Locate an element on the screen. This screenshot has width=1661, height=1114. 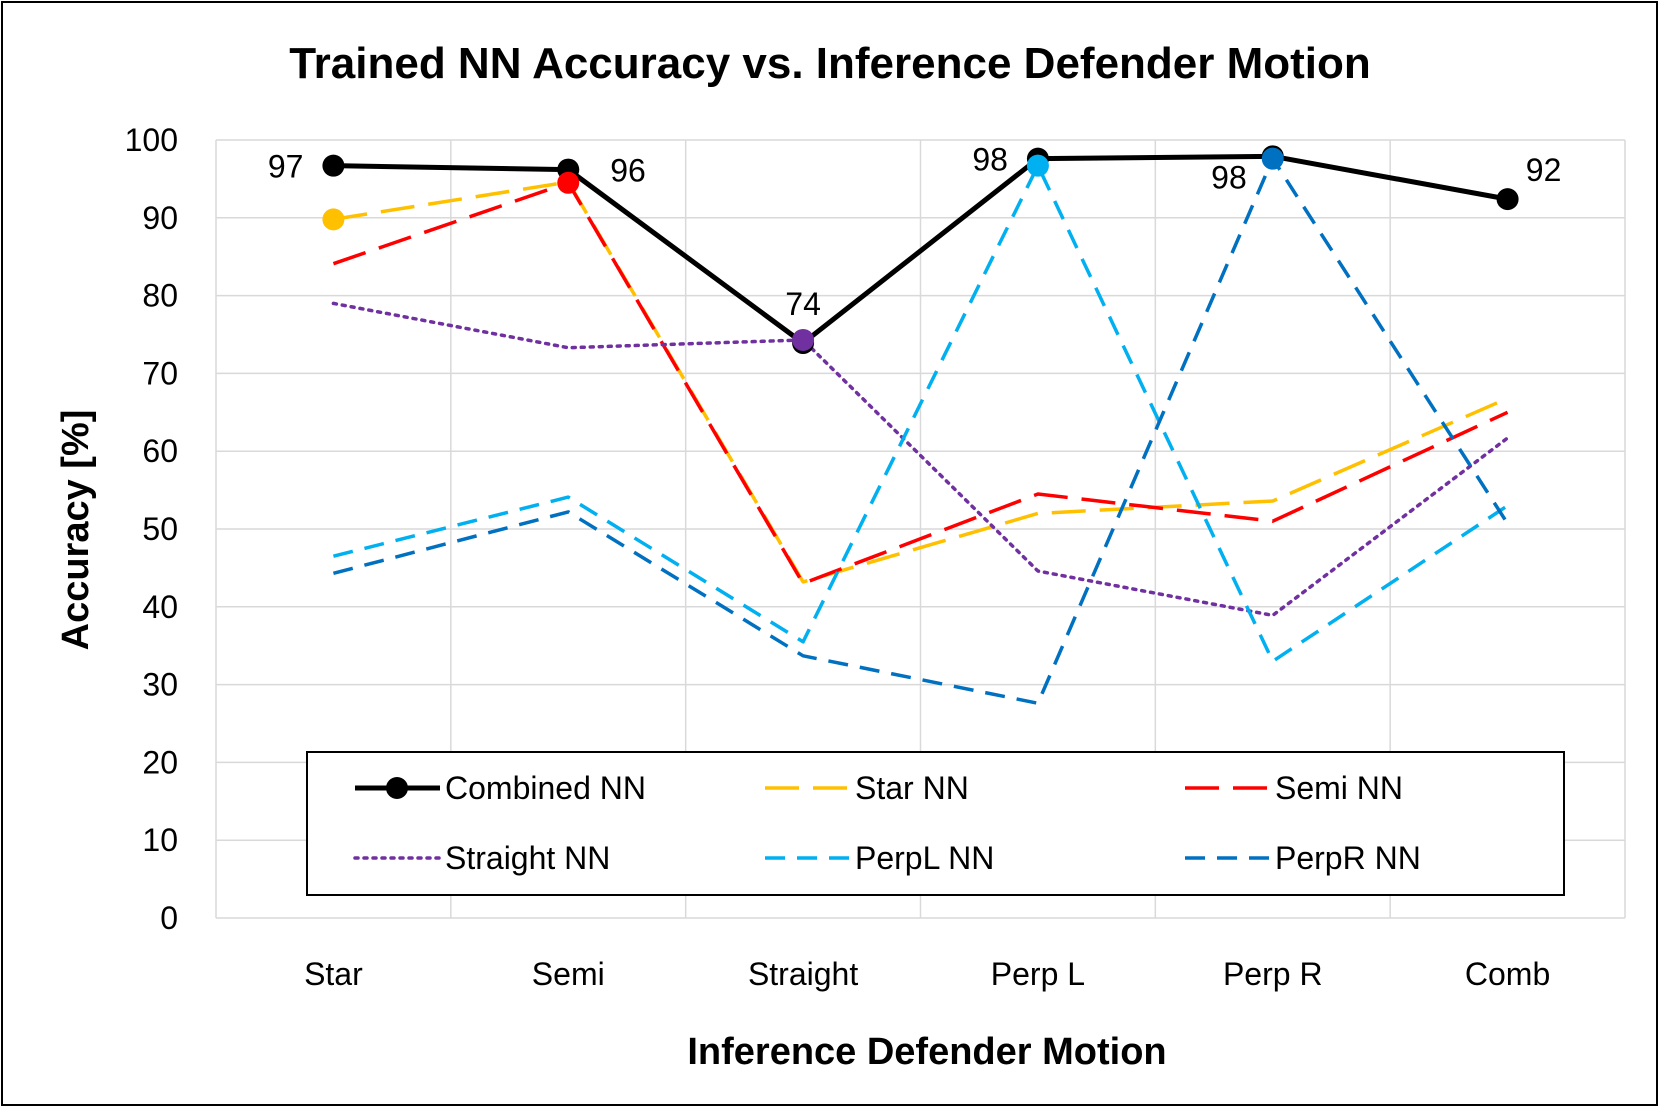
legend-item-semi-nn: Semi NN is located at coordinates (1294, 788).